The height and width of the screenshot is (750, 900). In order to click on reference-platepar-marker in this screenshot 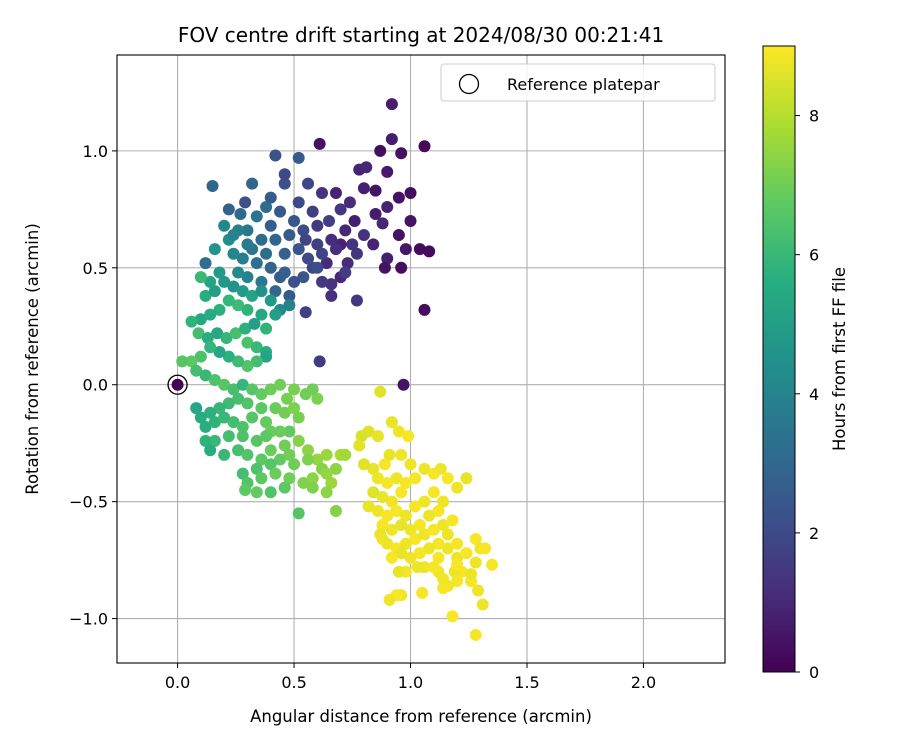, I will do `click(177, 384)`.